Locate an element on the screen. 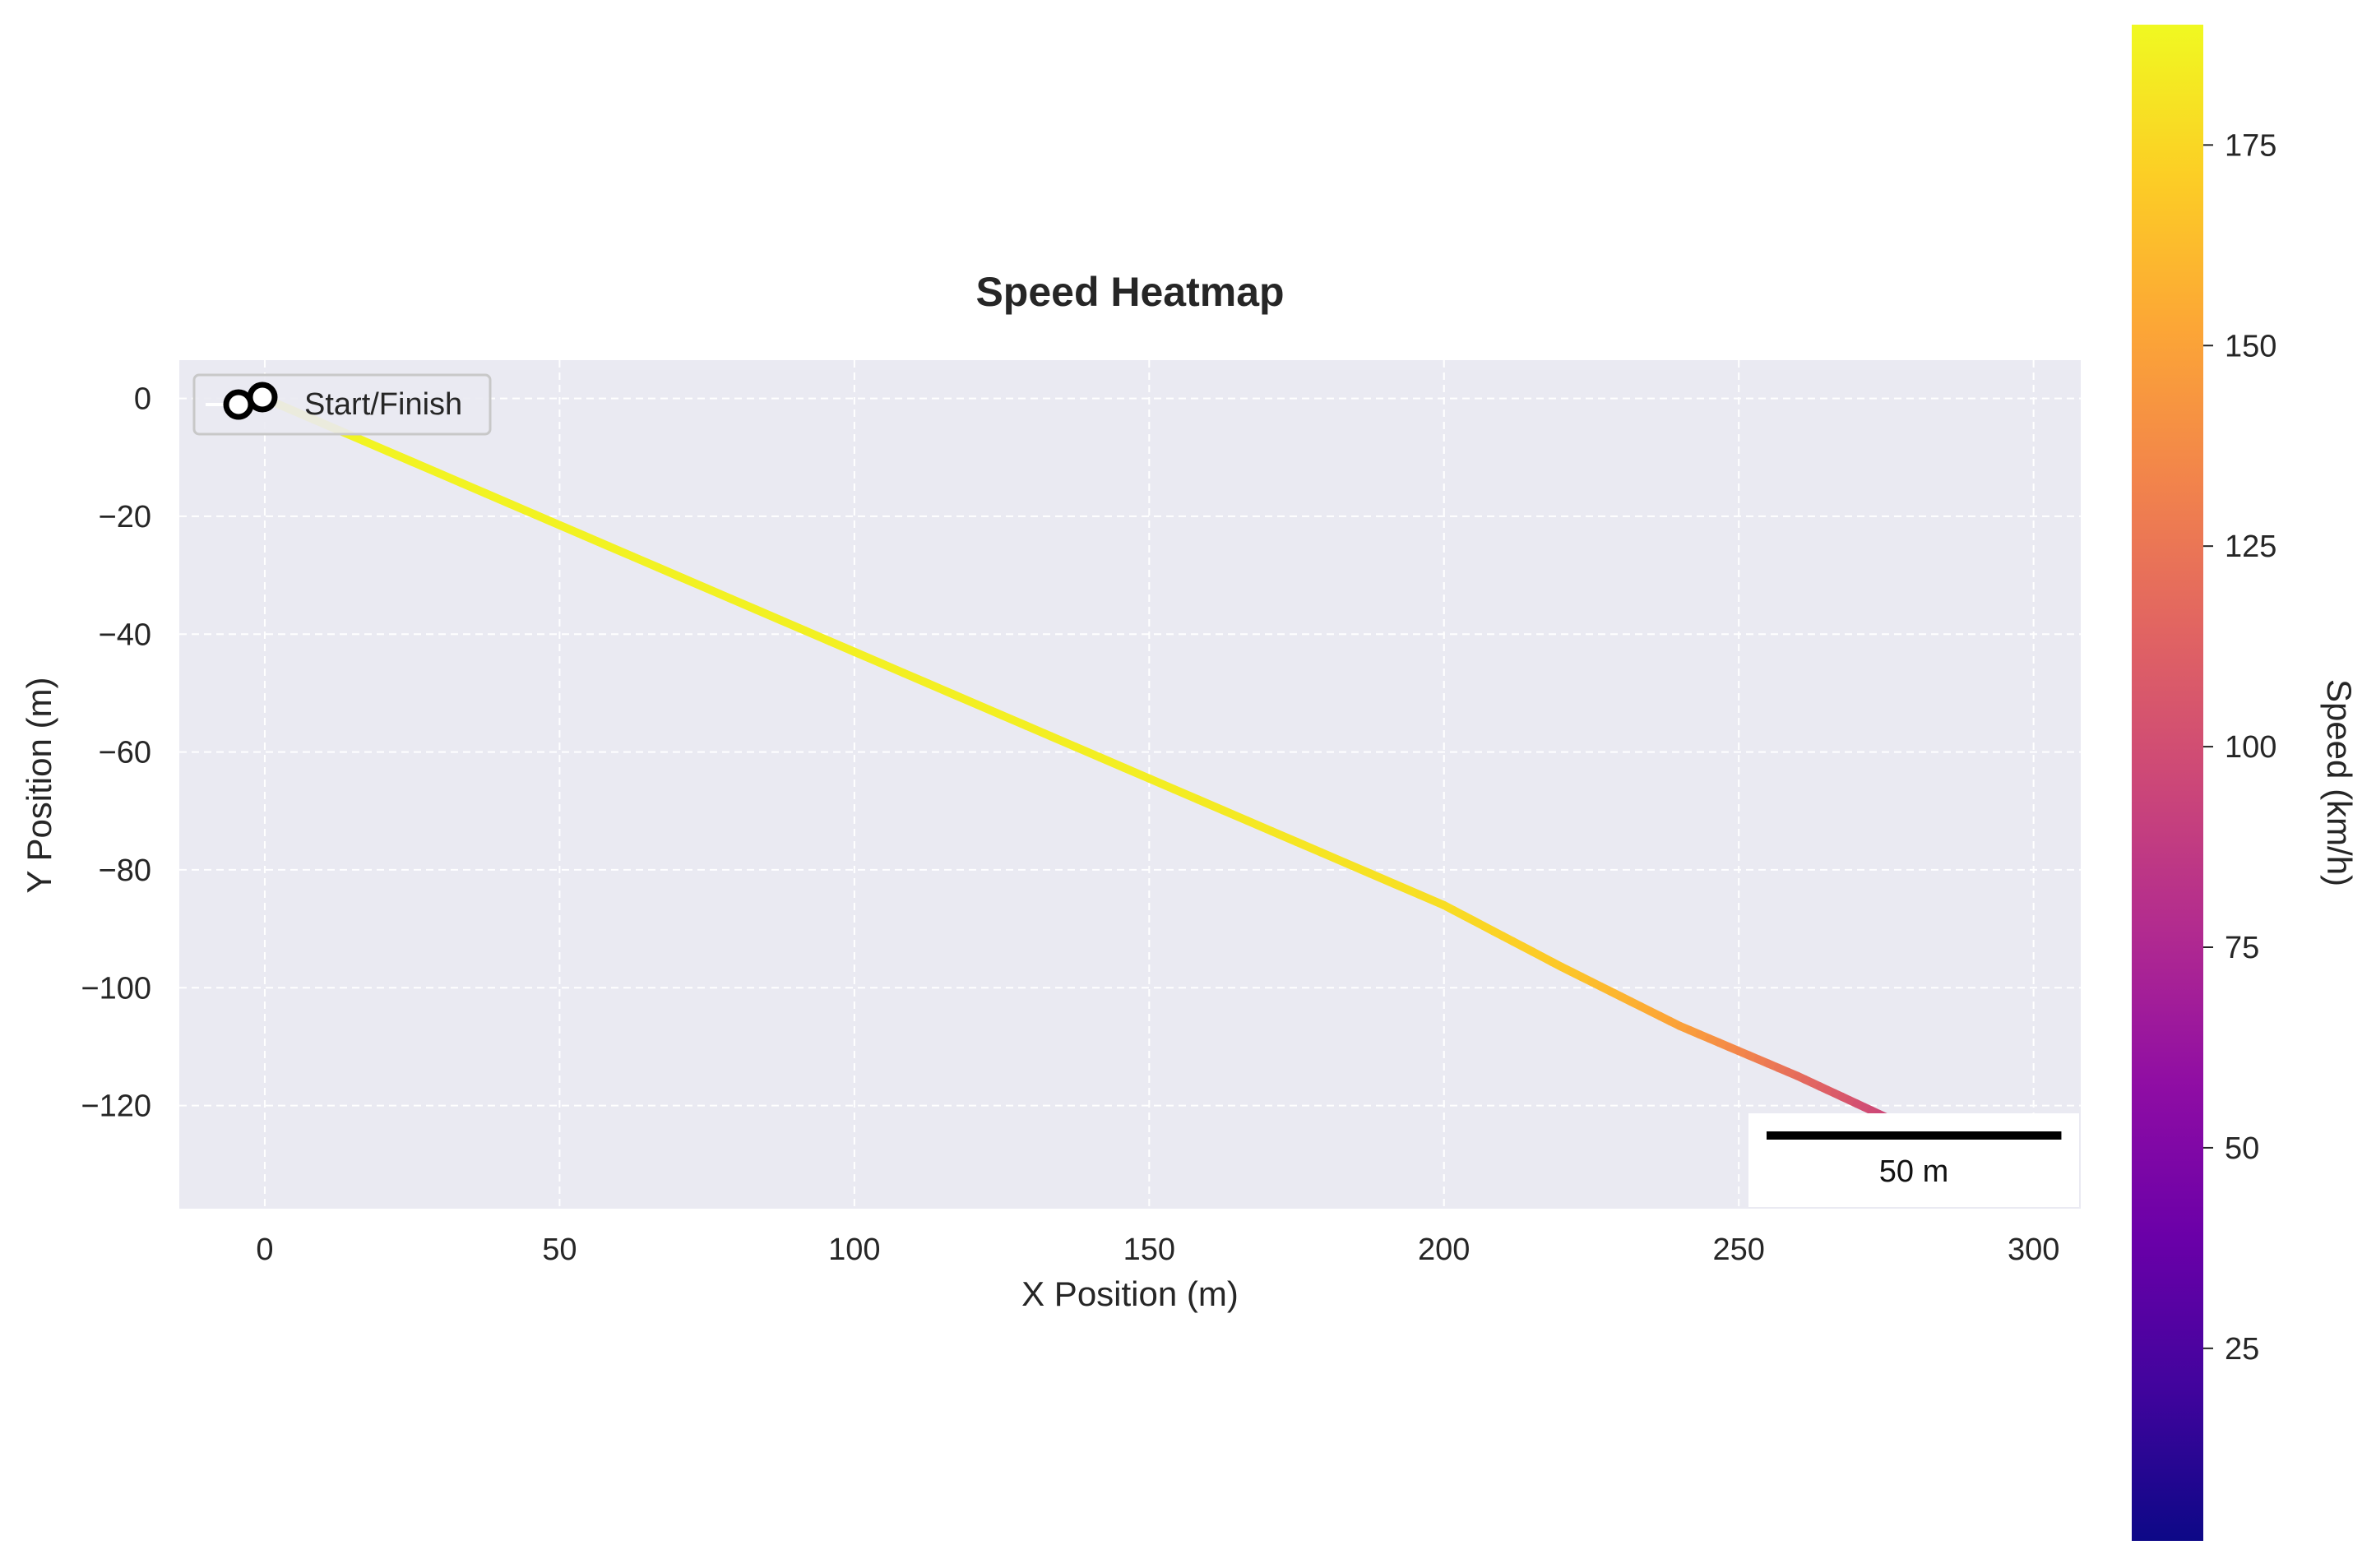 Image resolution: width=2376 pixels, height=1568 pixels. x-tick-label: 0 is located at coordinates (264, 1250).